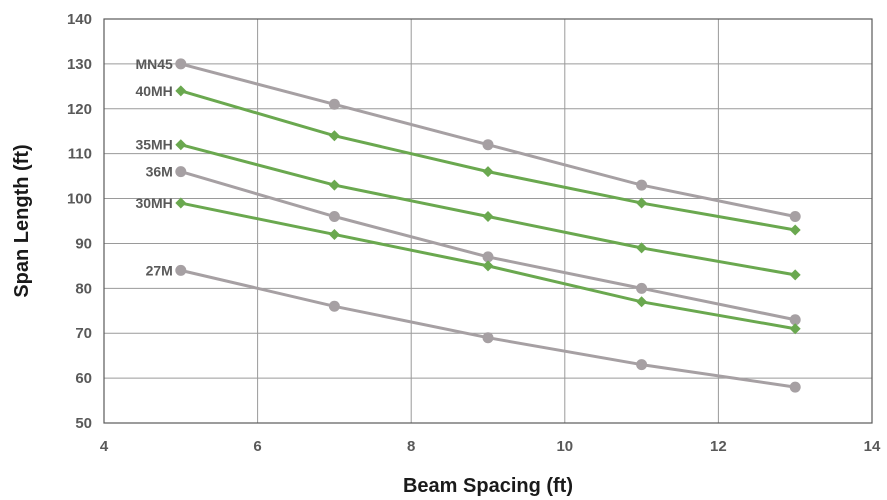 The image size is (887, 500). What do you see at coordinates (159, 270) in the screenshot?
I see `series-label-27m: 27M` at bounding box center [159, 270].